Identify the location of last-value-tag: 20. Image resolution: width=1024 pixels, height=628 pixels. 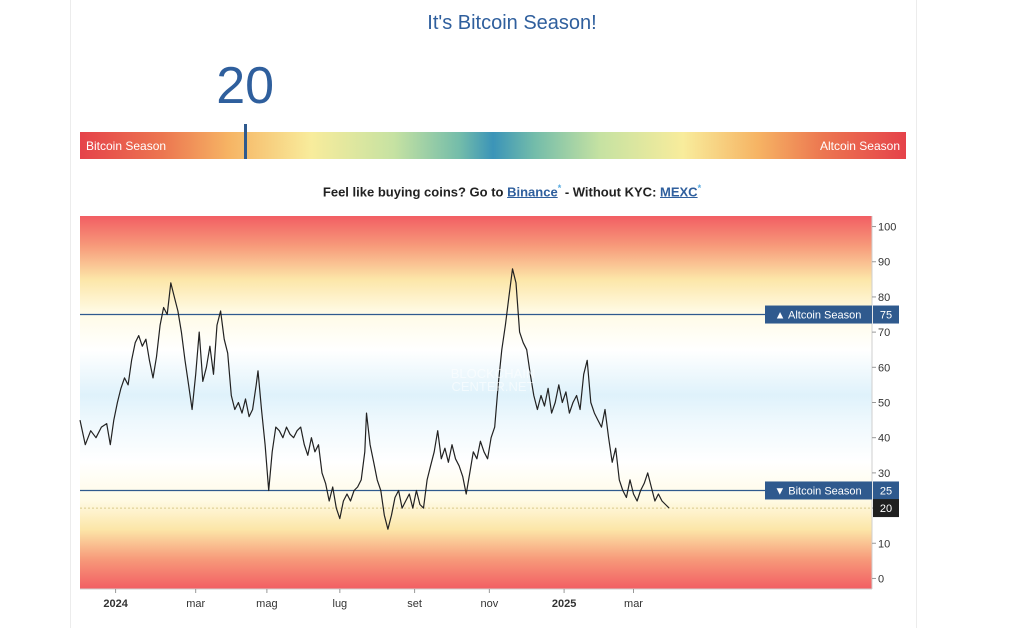
(886, 509).